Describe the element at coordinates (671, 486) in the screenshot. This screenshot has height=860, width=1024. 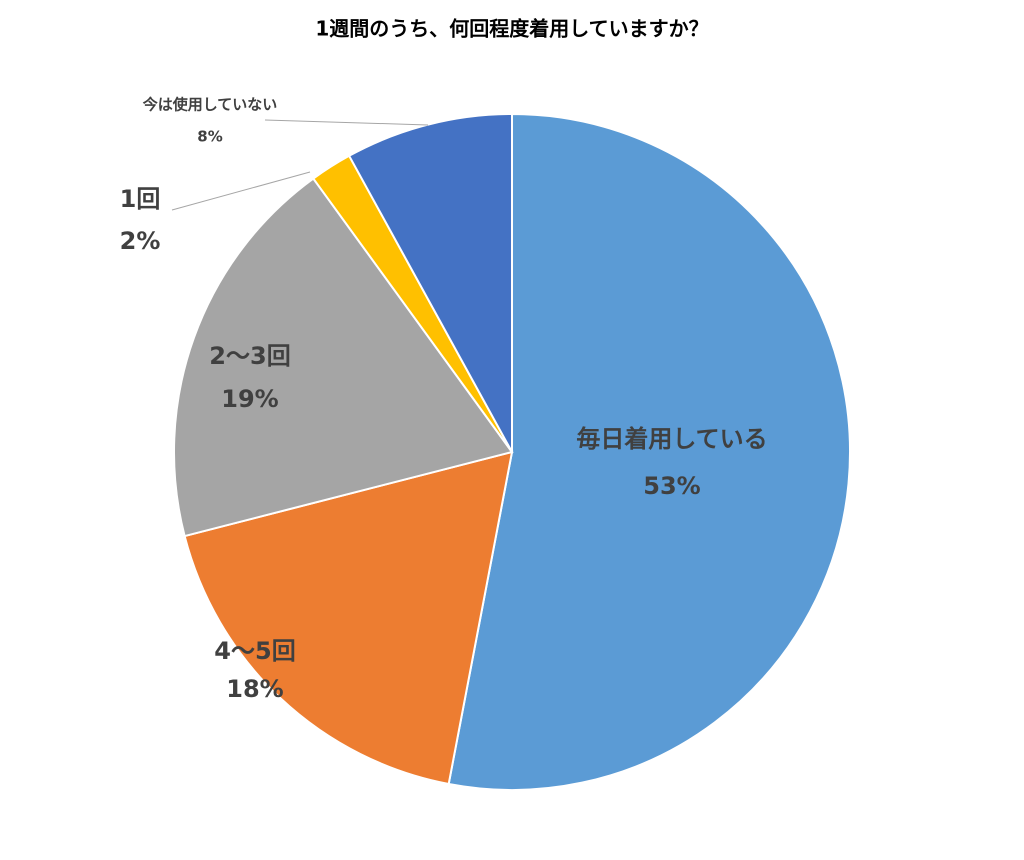
I see `value-label: 53%` at that location.